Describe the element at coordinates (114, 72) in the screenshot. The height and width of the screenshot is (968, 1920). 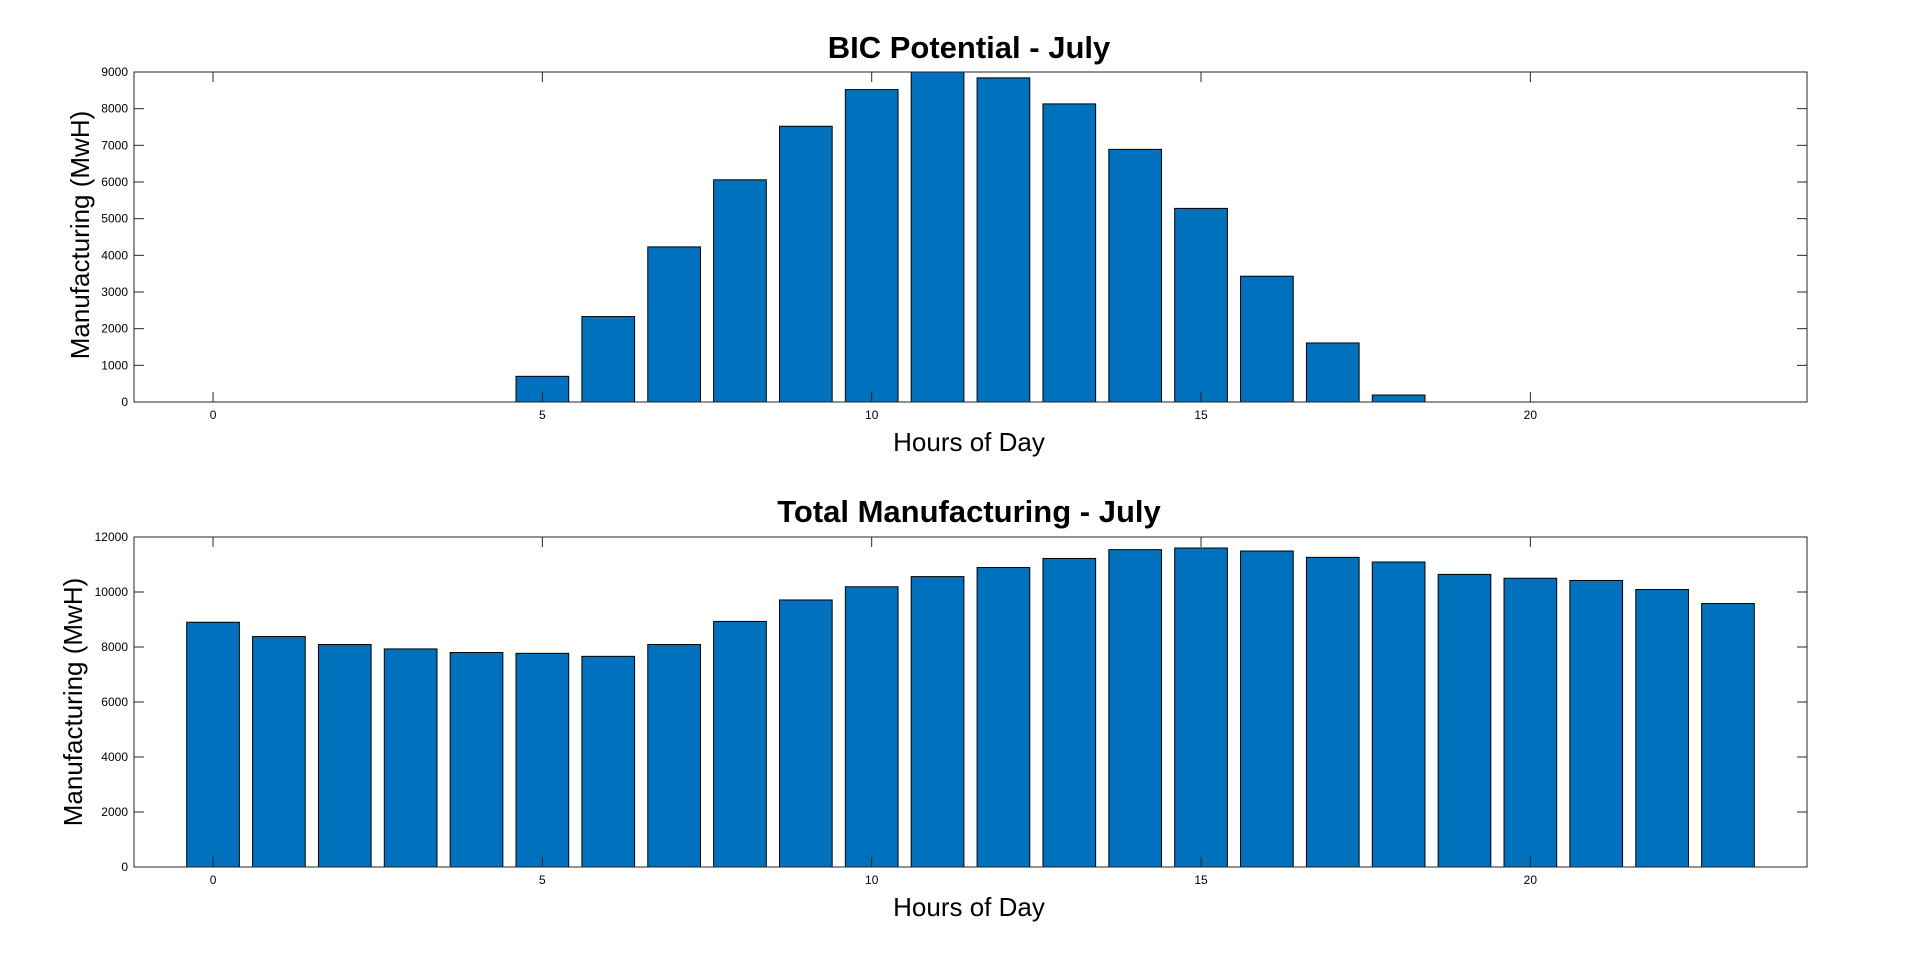
I see `y-tick-label: 9000` at that location.